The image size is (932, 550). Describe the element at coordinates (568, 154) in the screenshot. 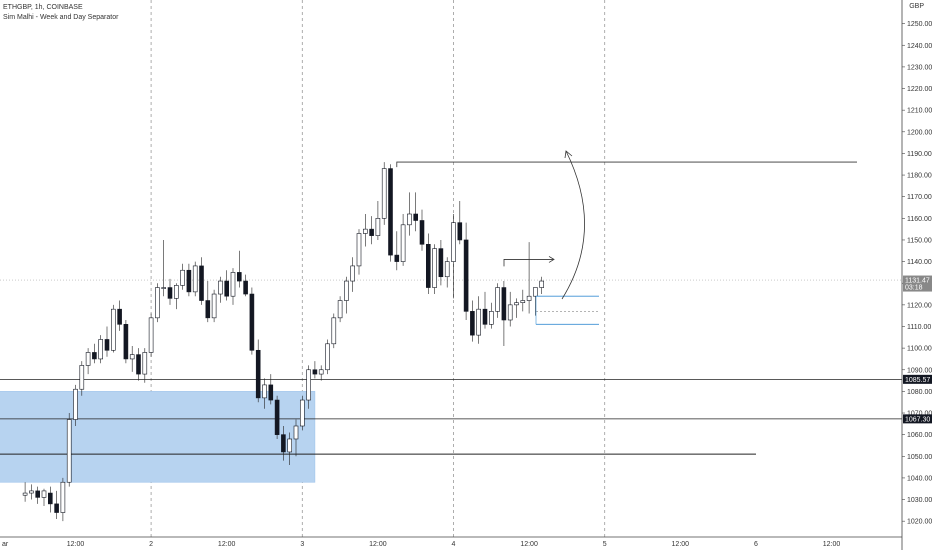

I see `curved-arrow-head` at that location.